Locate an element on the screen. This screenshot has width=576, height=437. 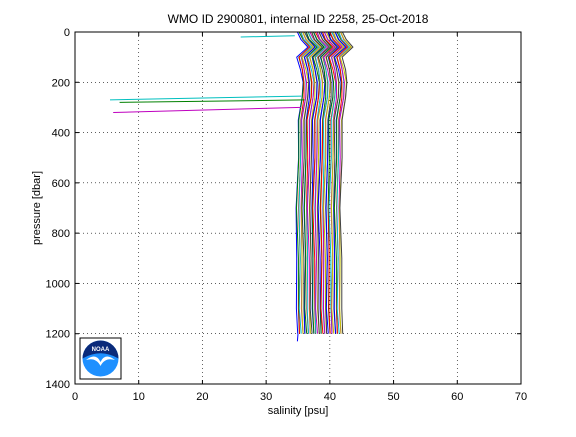
y-tick-label: 800 is located at coordinates (61, 234).